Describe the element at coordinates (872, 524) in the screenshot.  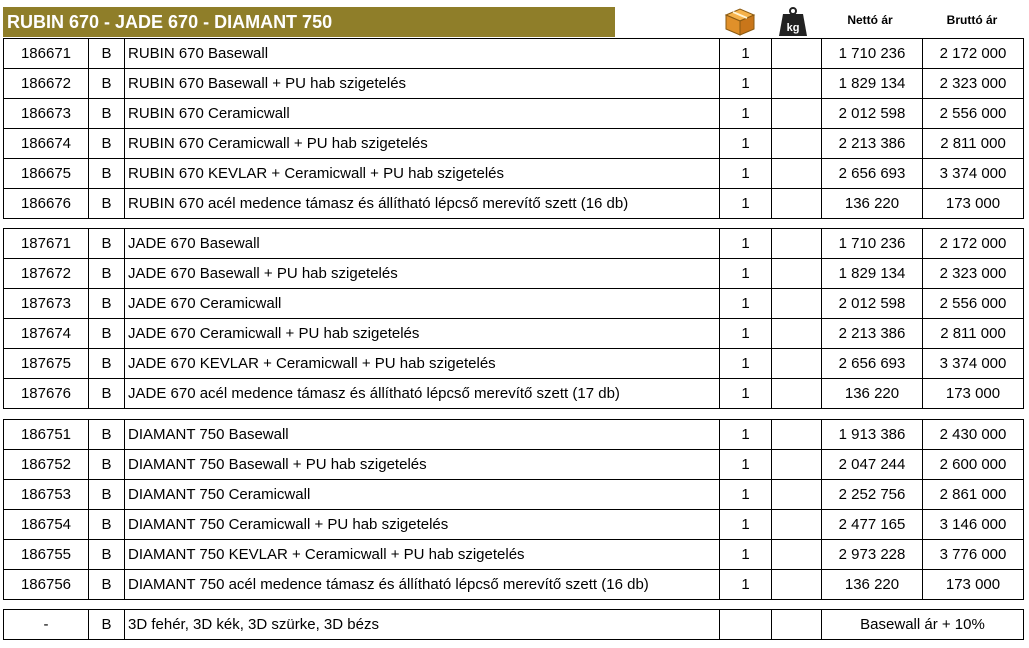
I see `net-price: 2 477 165` at that location.